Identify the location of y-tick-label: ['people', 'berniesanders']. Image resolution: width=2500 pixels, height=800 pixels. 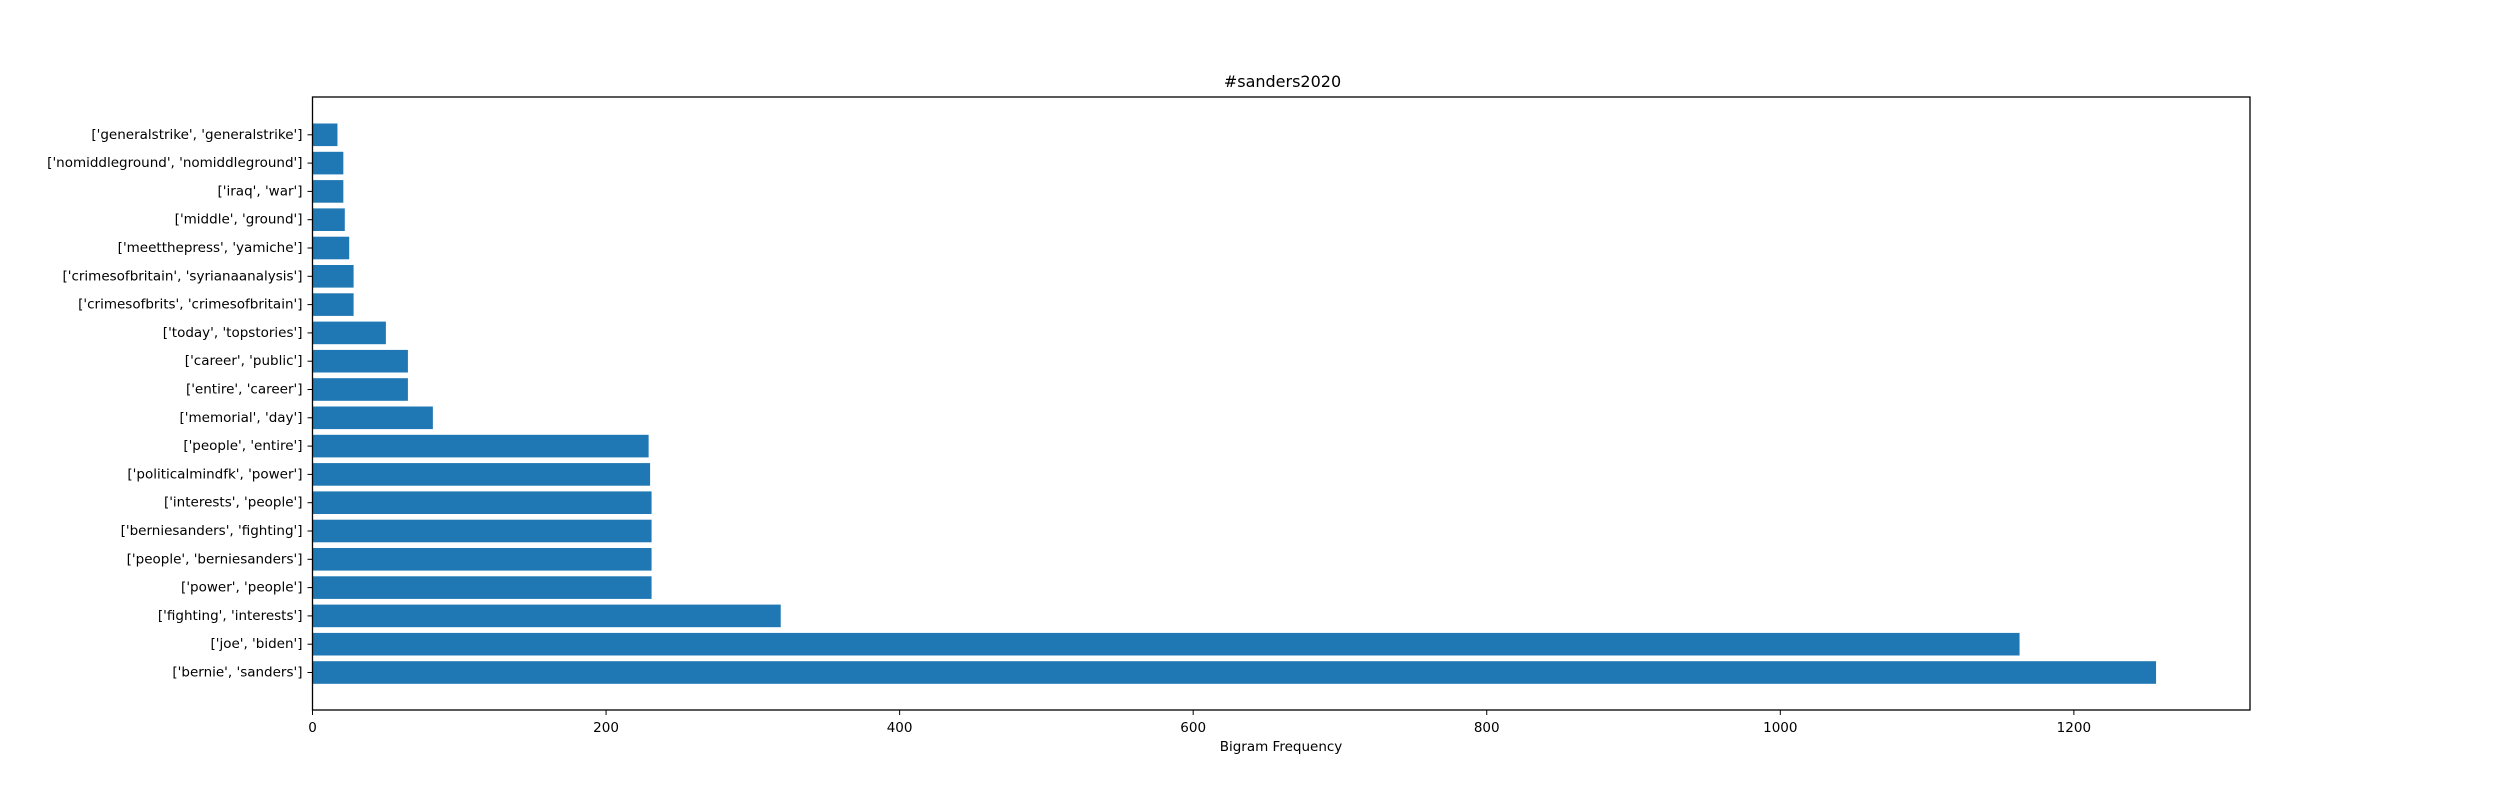
(215, 559).